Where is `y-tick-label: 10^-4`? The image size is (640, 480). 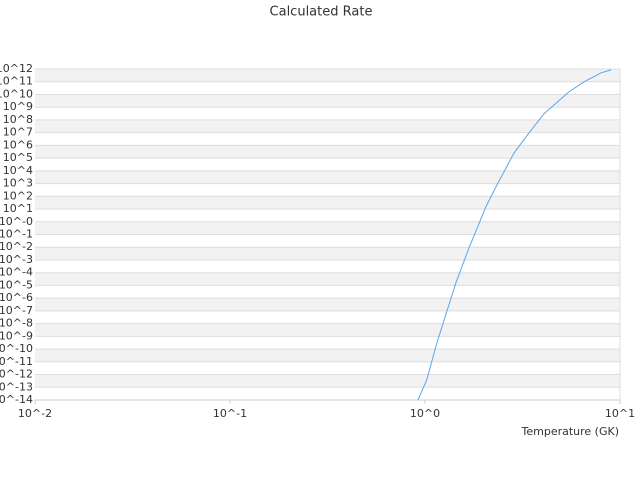
y-tick-label: 10^-4 is located at coordinates (16, 272).